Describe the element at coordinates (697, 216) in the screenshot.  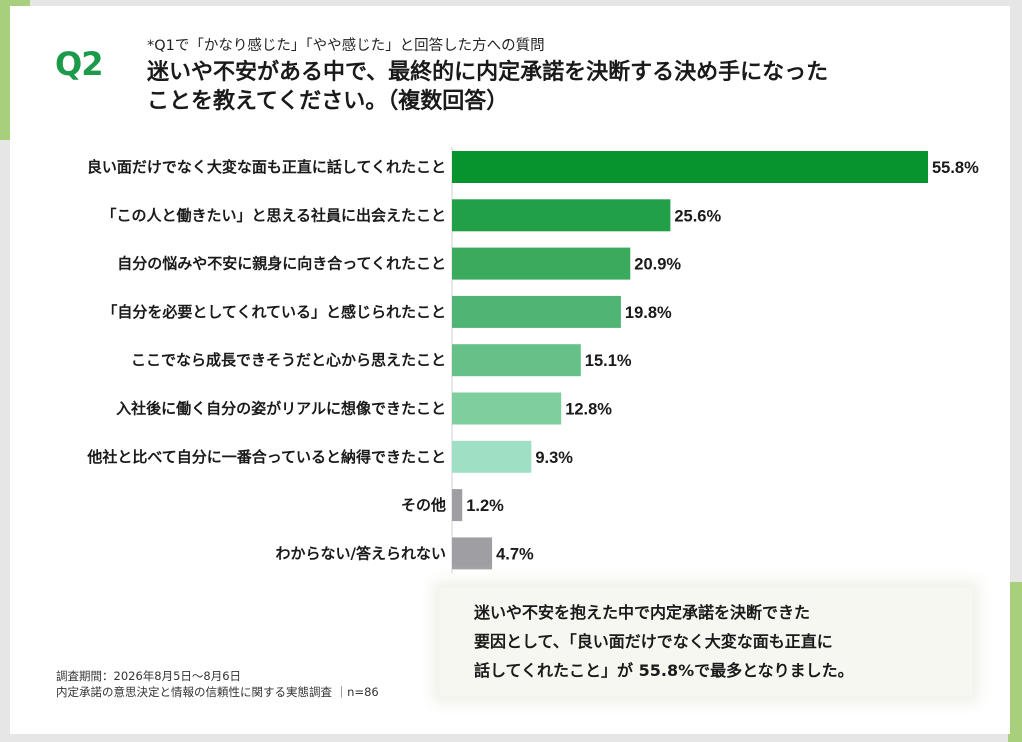
I see `value-label-2: 25.6%` at that location.